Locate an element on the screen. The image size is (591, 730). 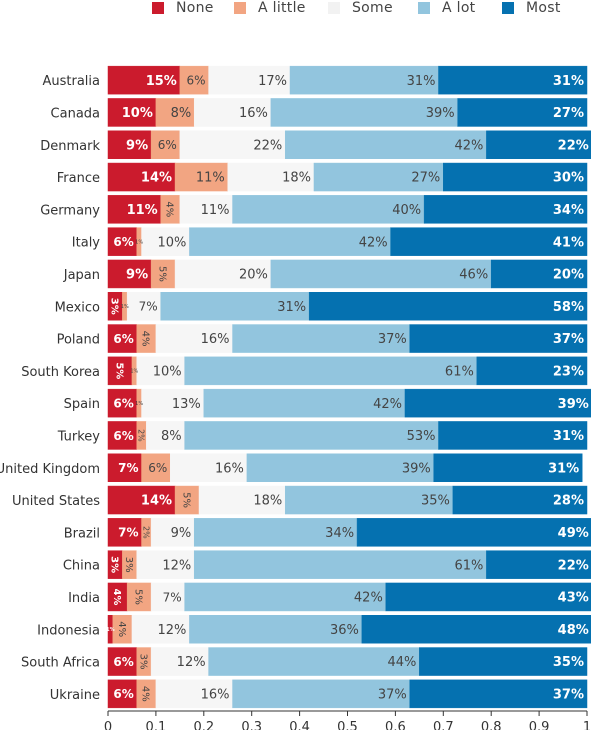
legend-item: Most is located at coordinates (531, 8).